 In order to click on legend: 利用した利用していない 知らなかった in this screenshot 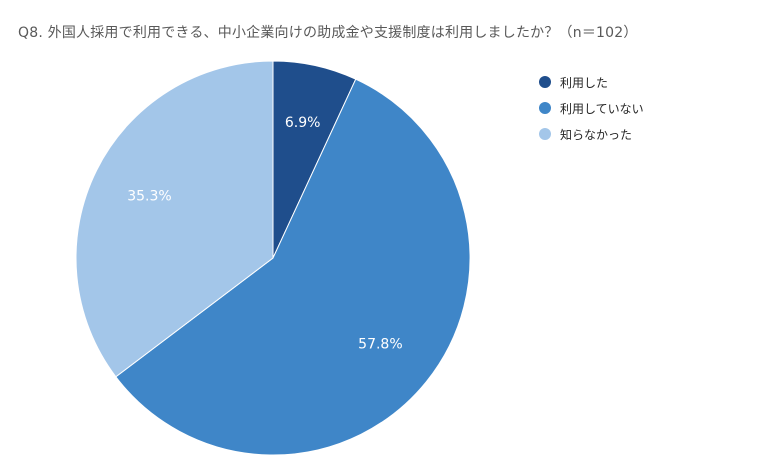, I will do `click(591, 108)`.